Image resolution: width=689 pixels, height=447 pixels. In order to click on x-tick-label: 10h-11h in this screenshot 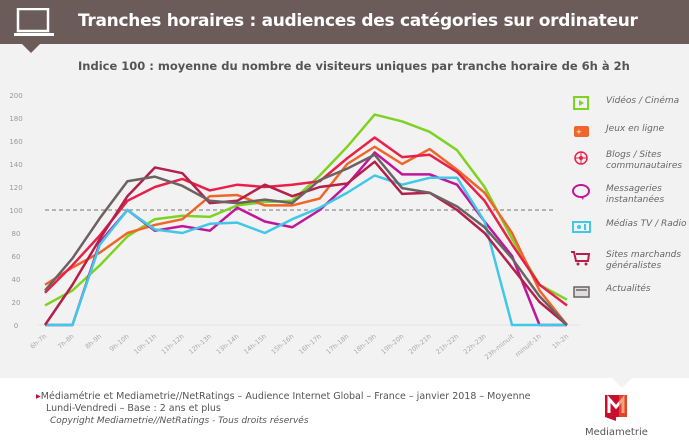, I will do `click(145, 344)`.